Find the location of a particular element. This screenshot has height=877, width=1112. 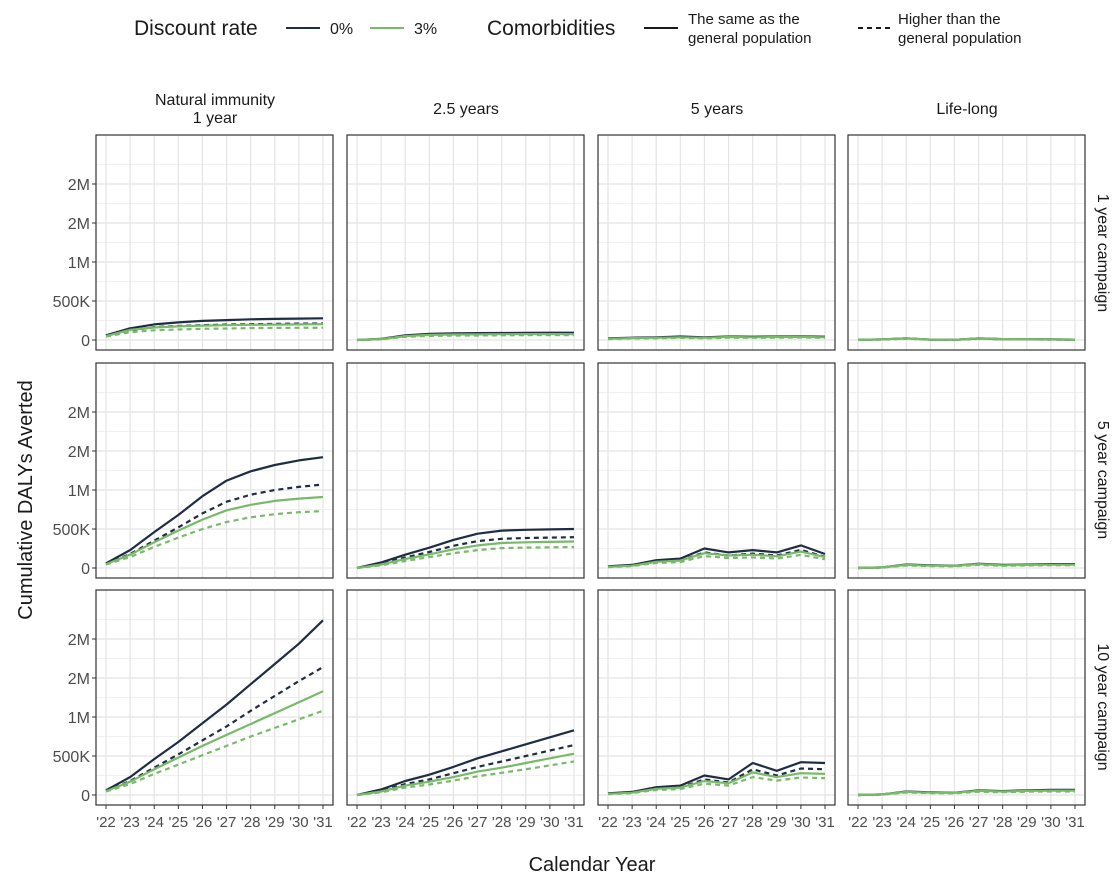

panel-r0-c1 is located at coordinates (465, 242).